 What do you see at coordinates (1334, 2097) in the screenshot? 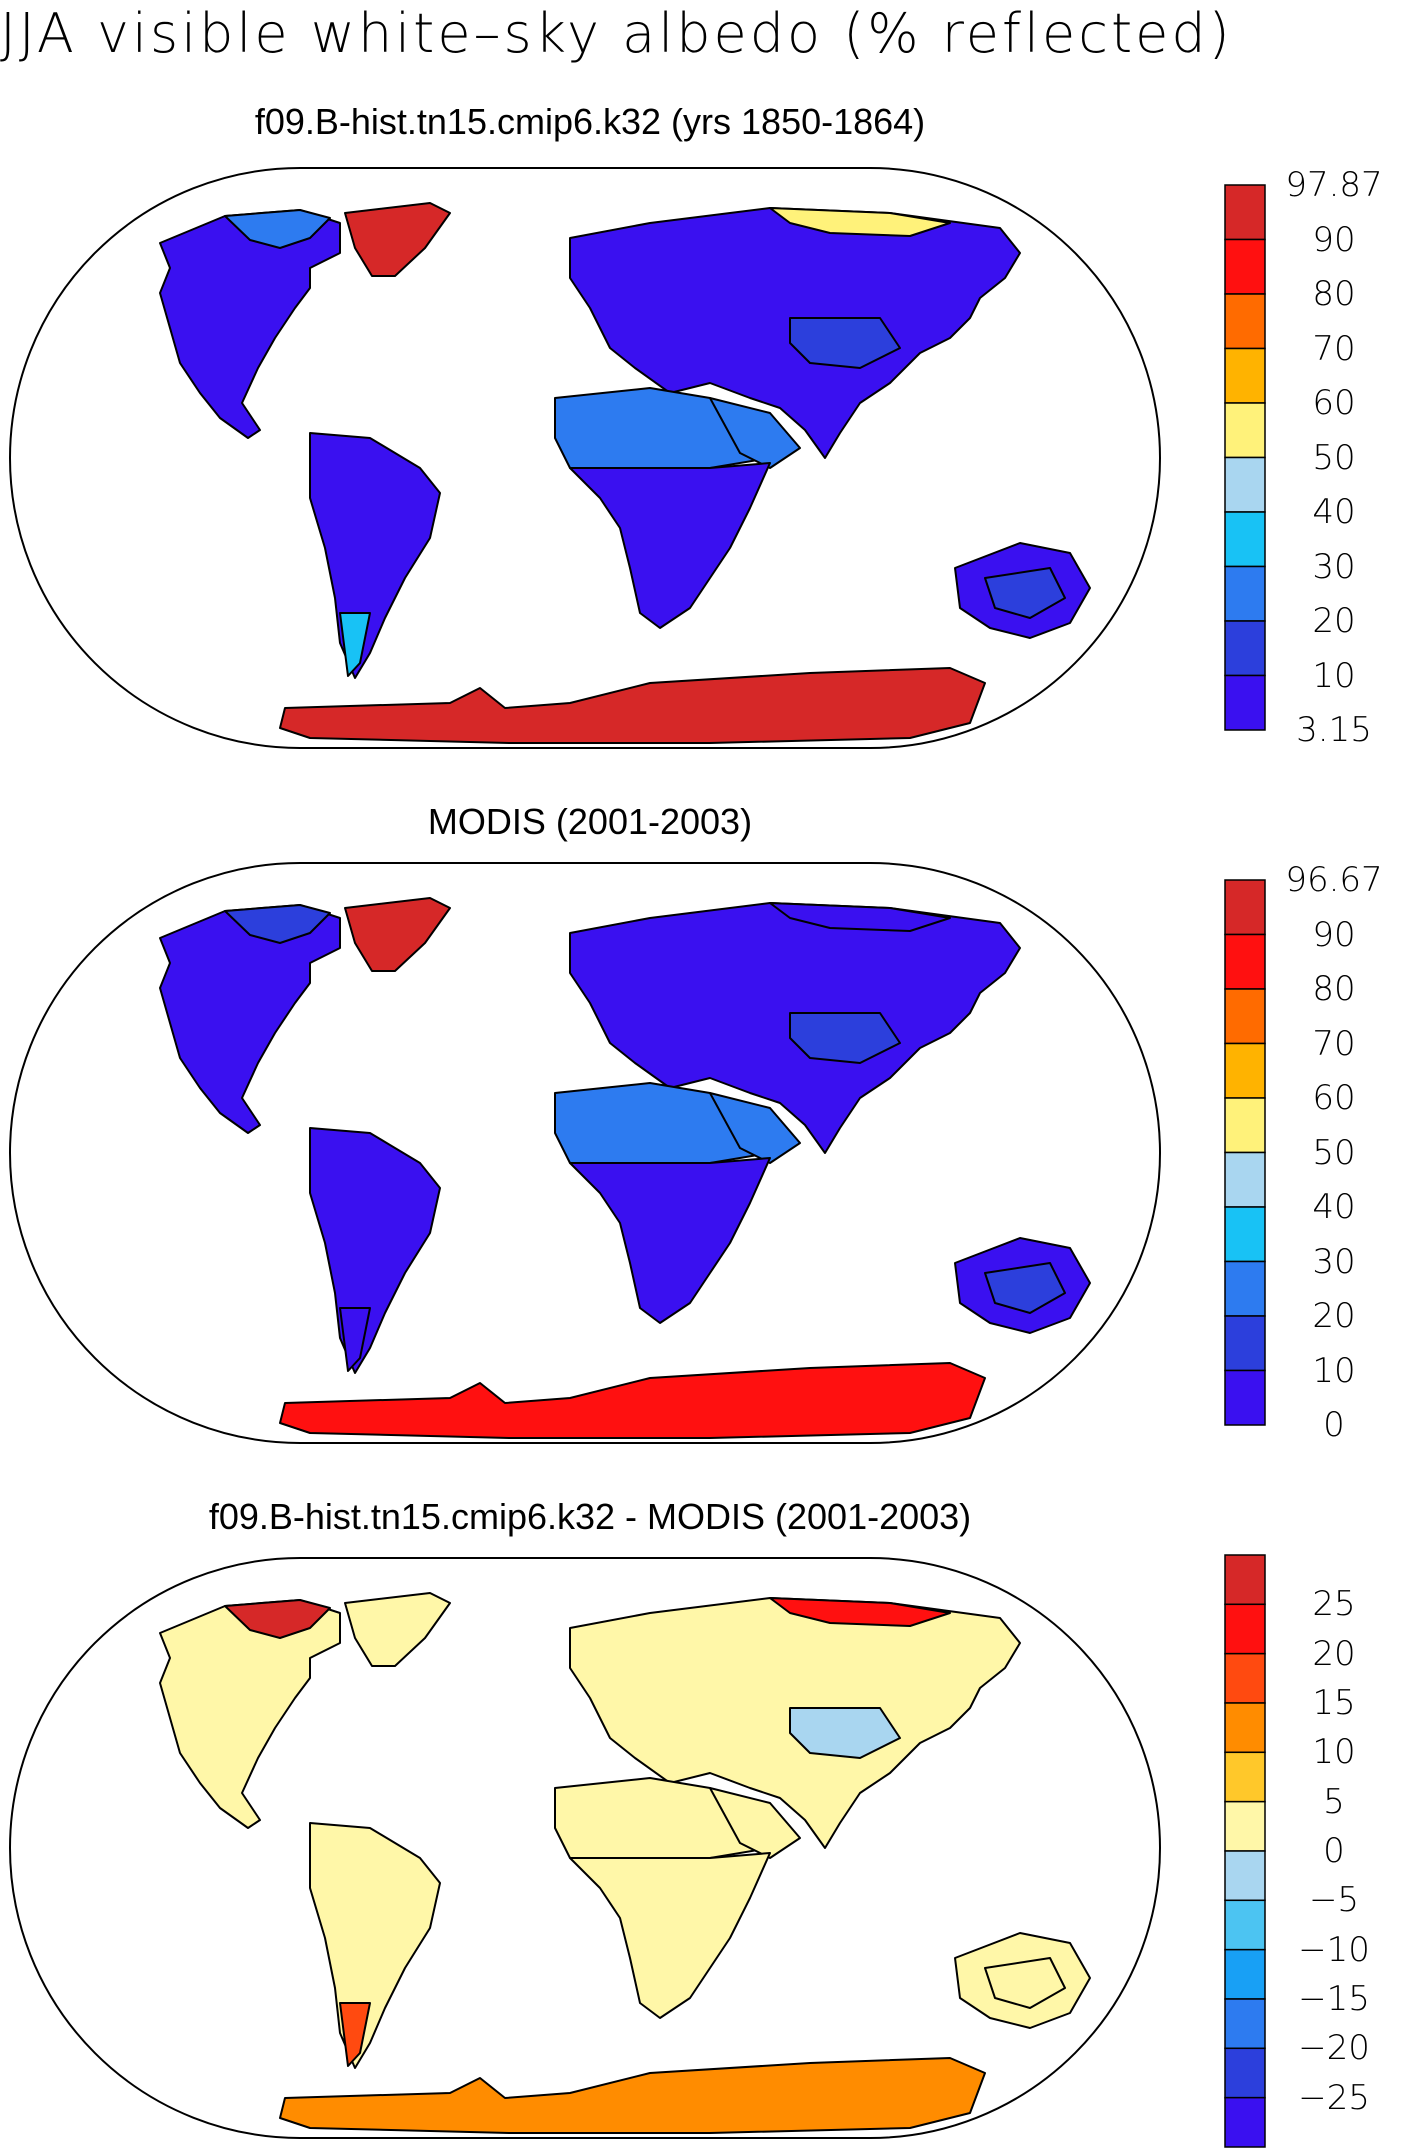
I see `colorbar-tick-label: −25` at bounding box center [1334, 2097].